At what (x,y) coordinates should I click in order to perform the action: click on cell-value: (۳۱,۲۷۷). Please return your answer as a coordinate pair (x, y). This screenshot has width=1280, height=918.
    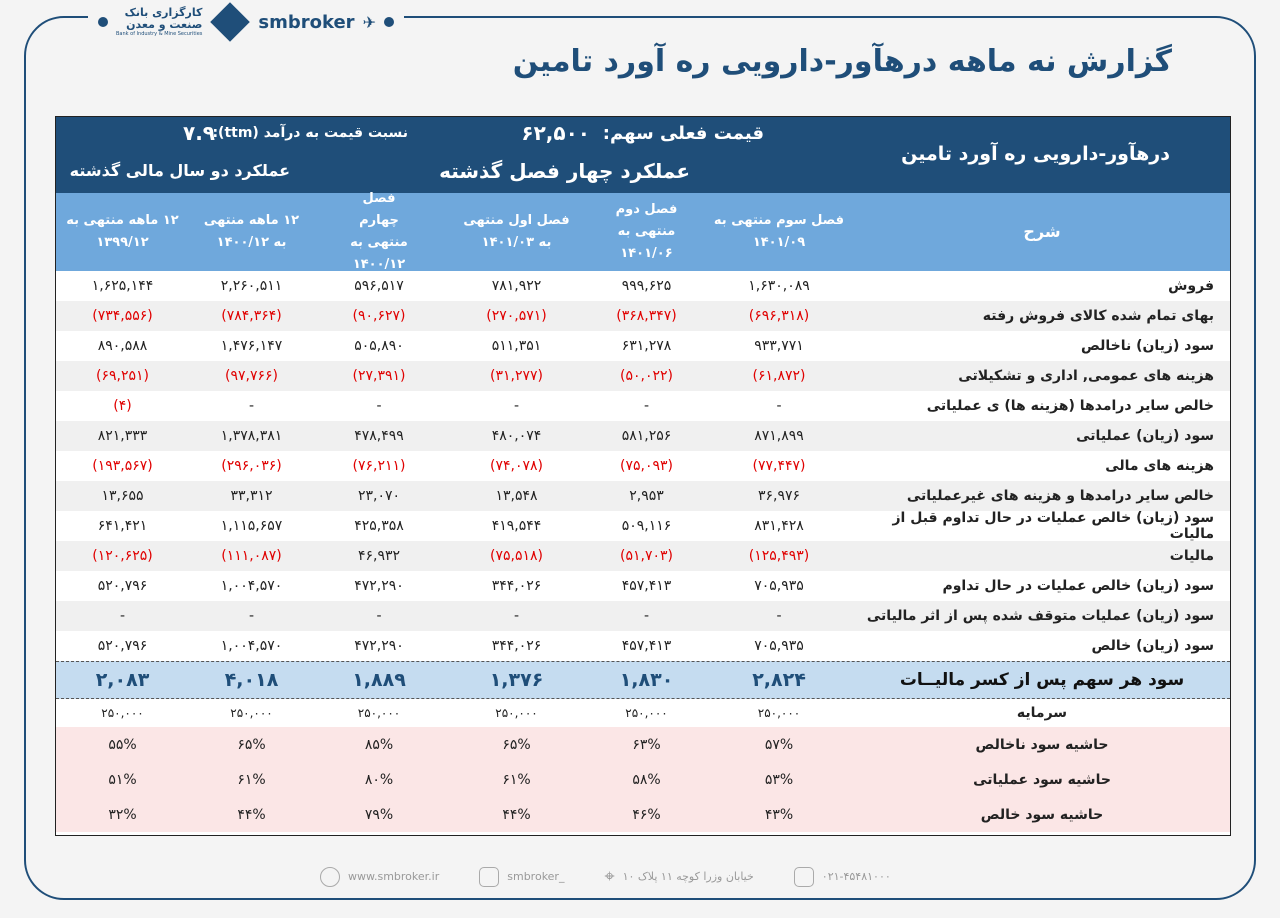
    Looking at the image, I should click on (516, 376).